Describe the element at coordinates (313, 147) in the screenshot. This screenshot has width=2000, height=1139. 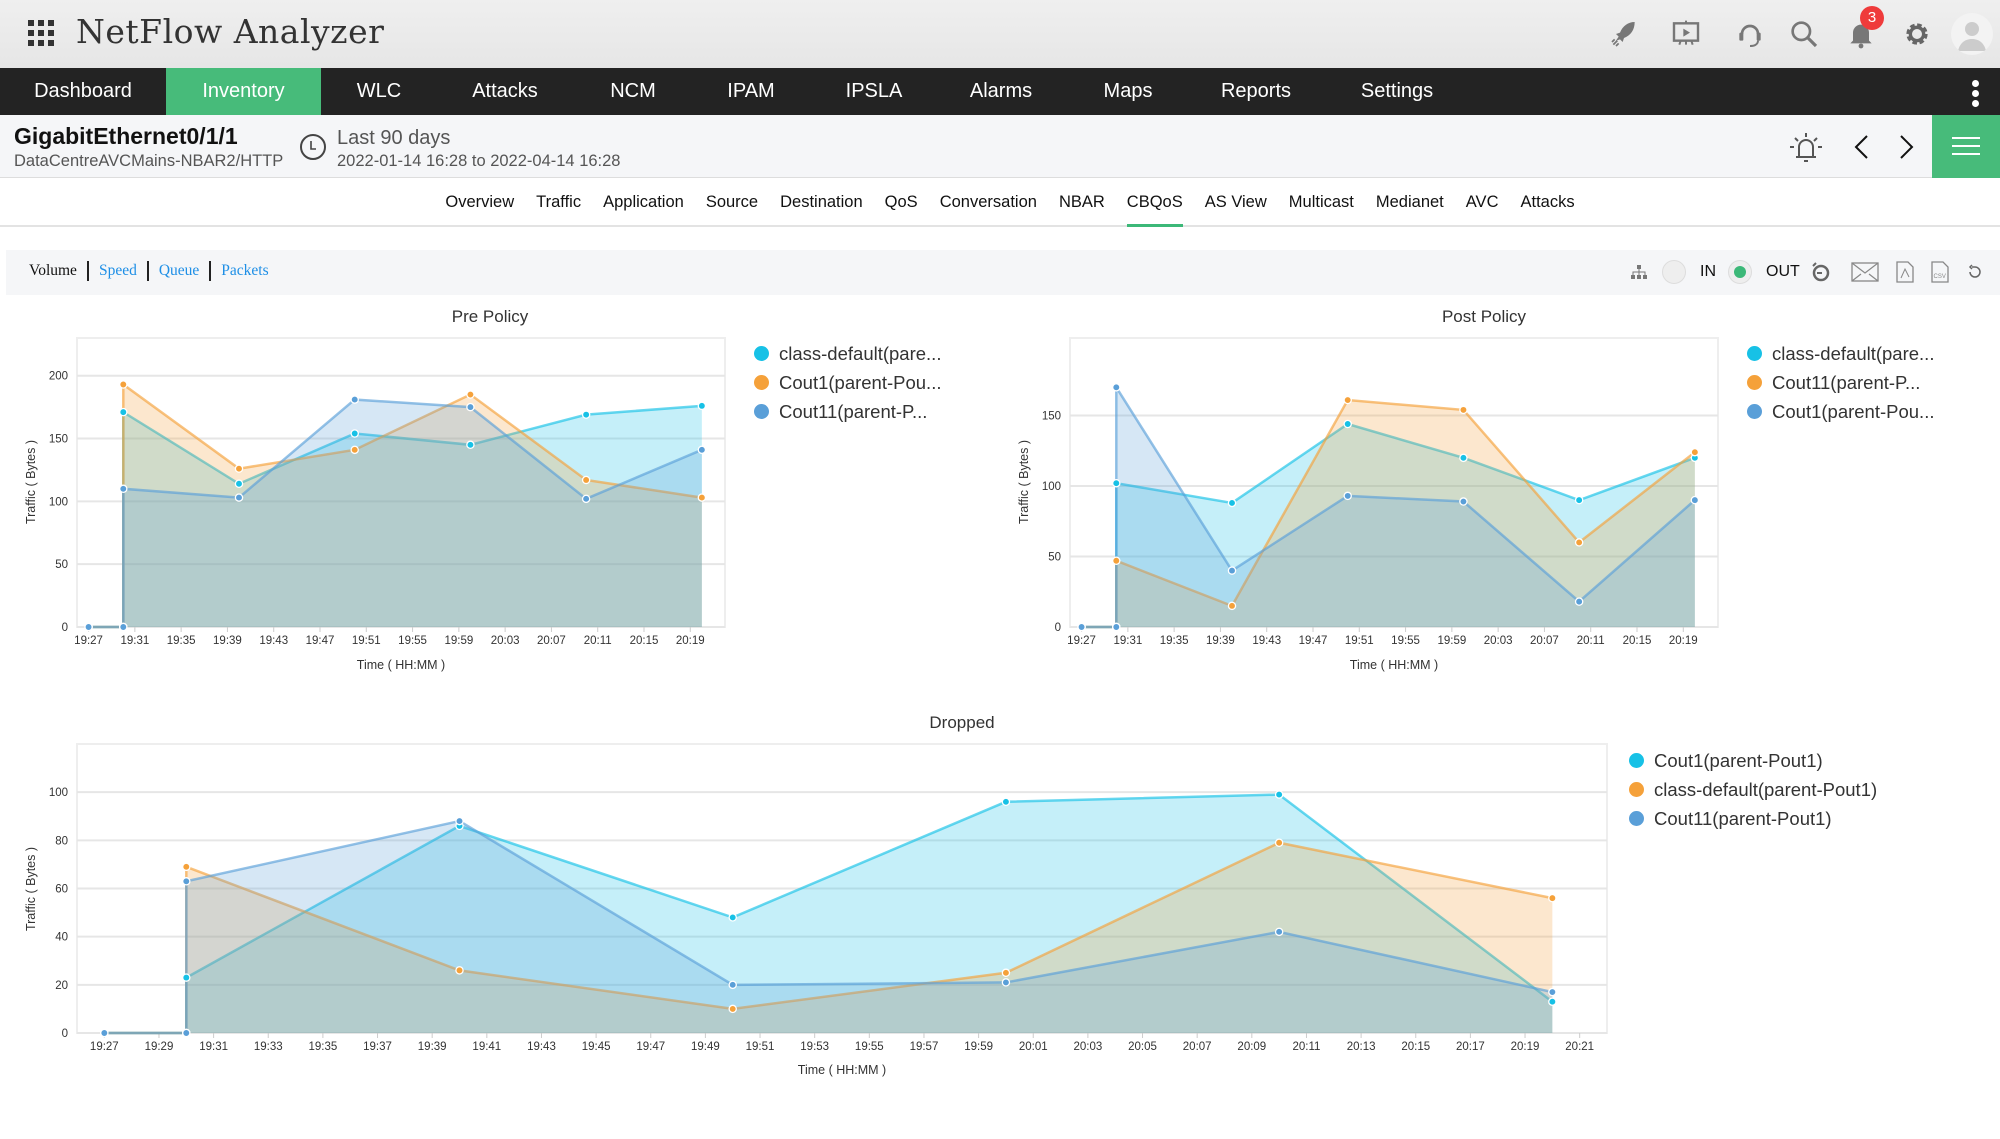
I see `clock-icon` at that location.